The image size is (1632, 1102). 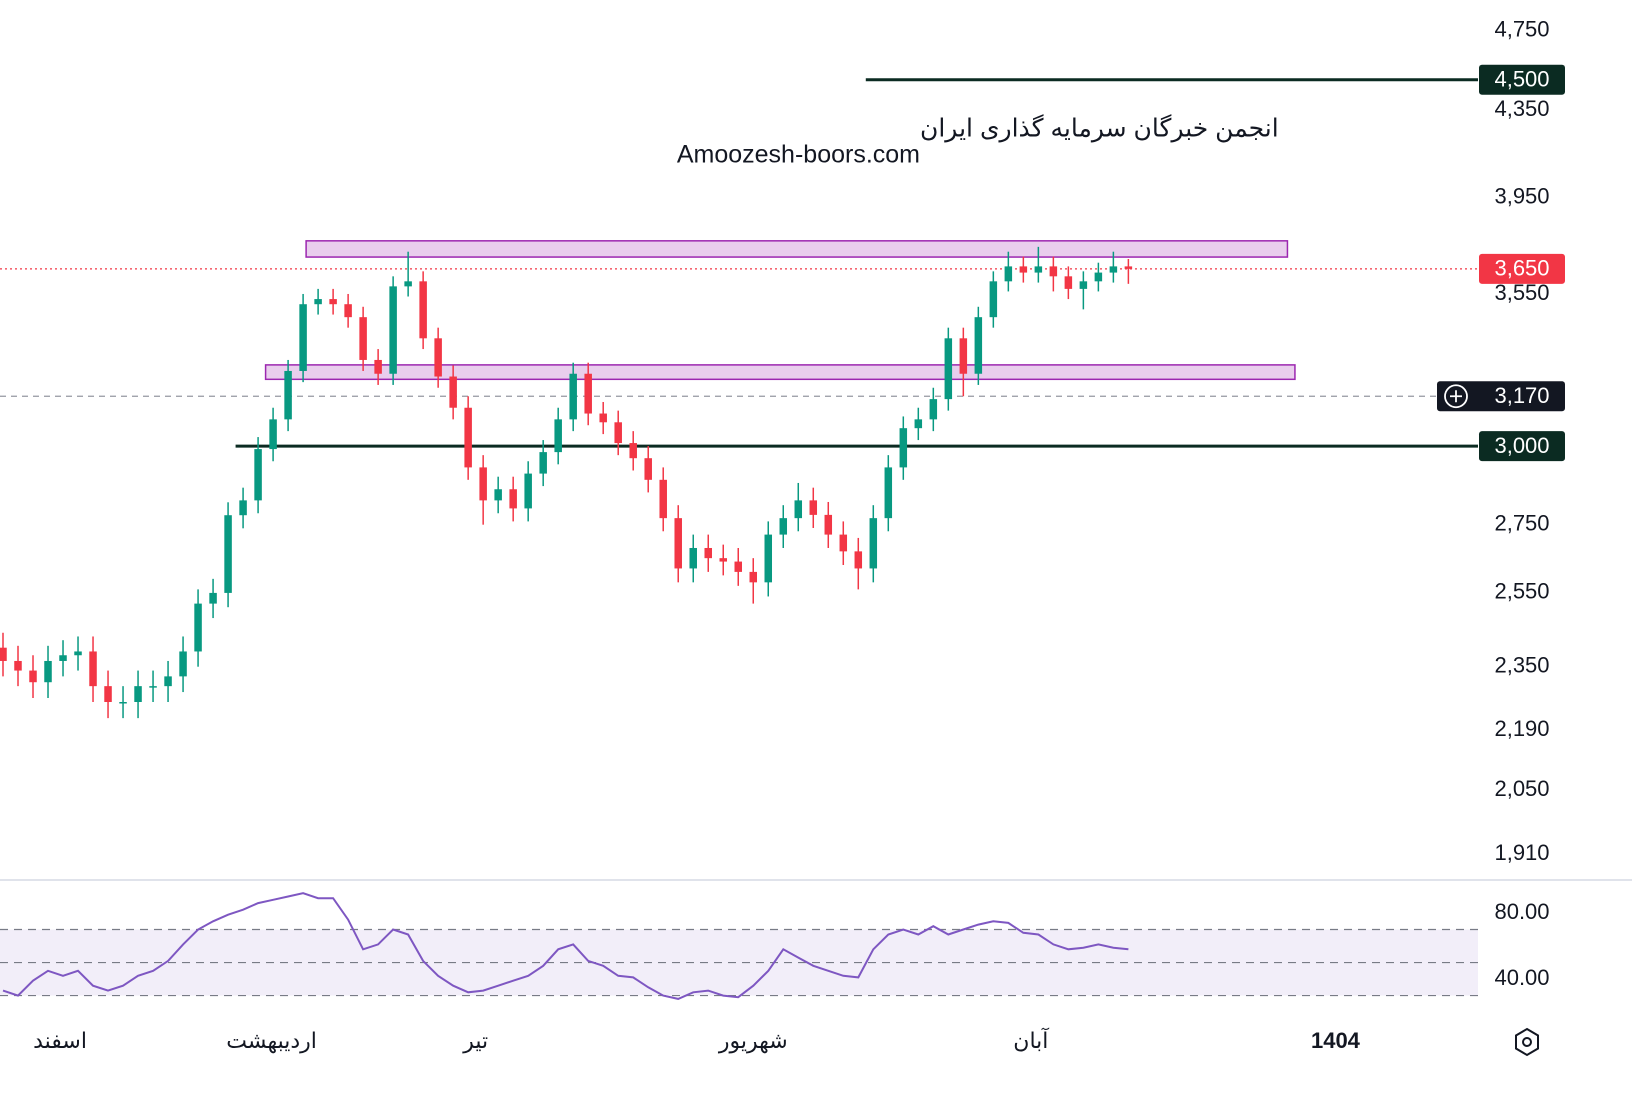 I want to click on x-tick-label: اردیبهشت, so click(x=271, y=1040).